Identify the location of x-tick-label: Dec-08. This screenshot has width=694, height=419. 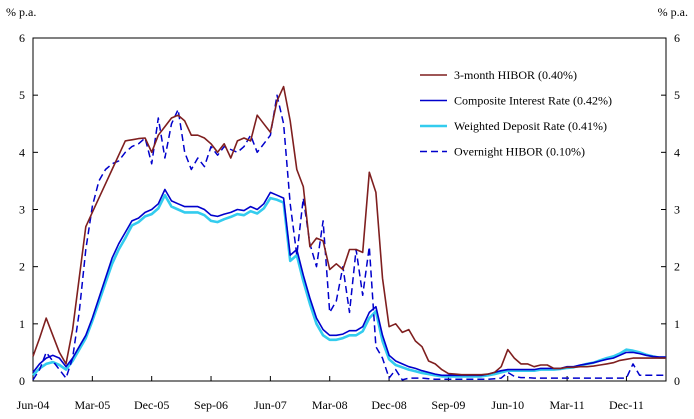
(388, 405).